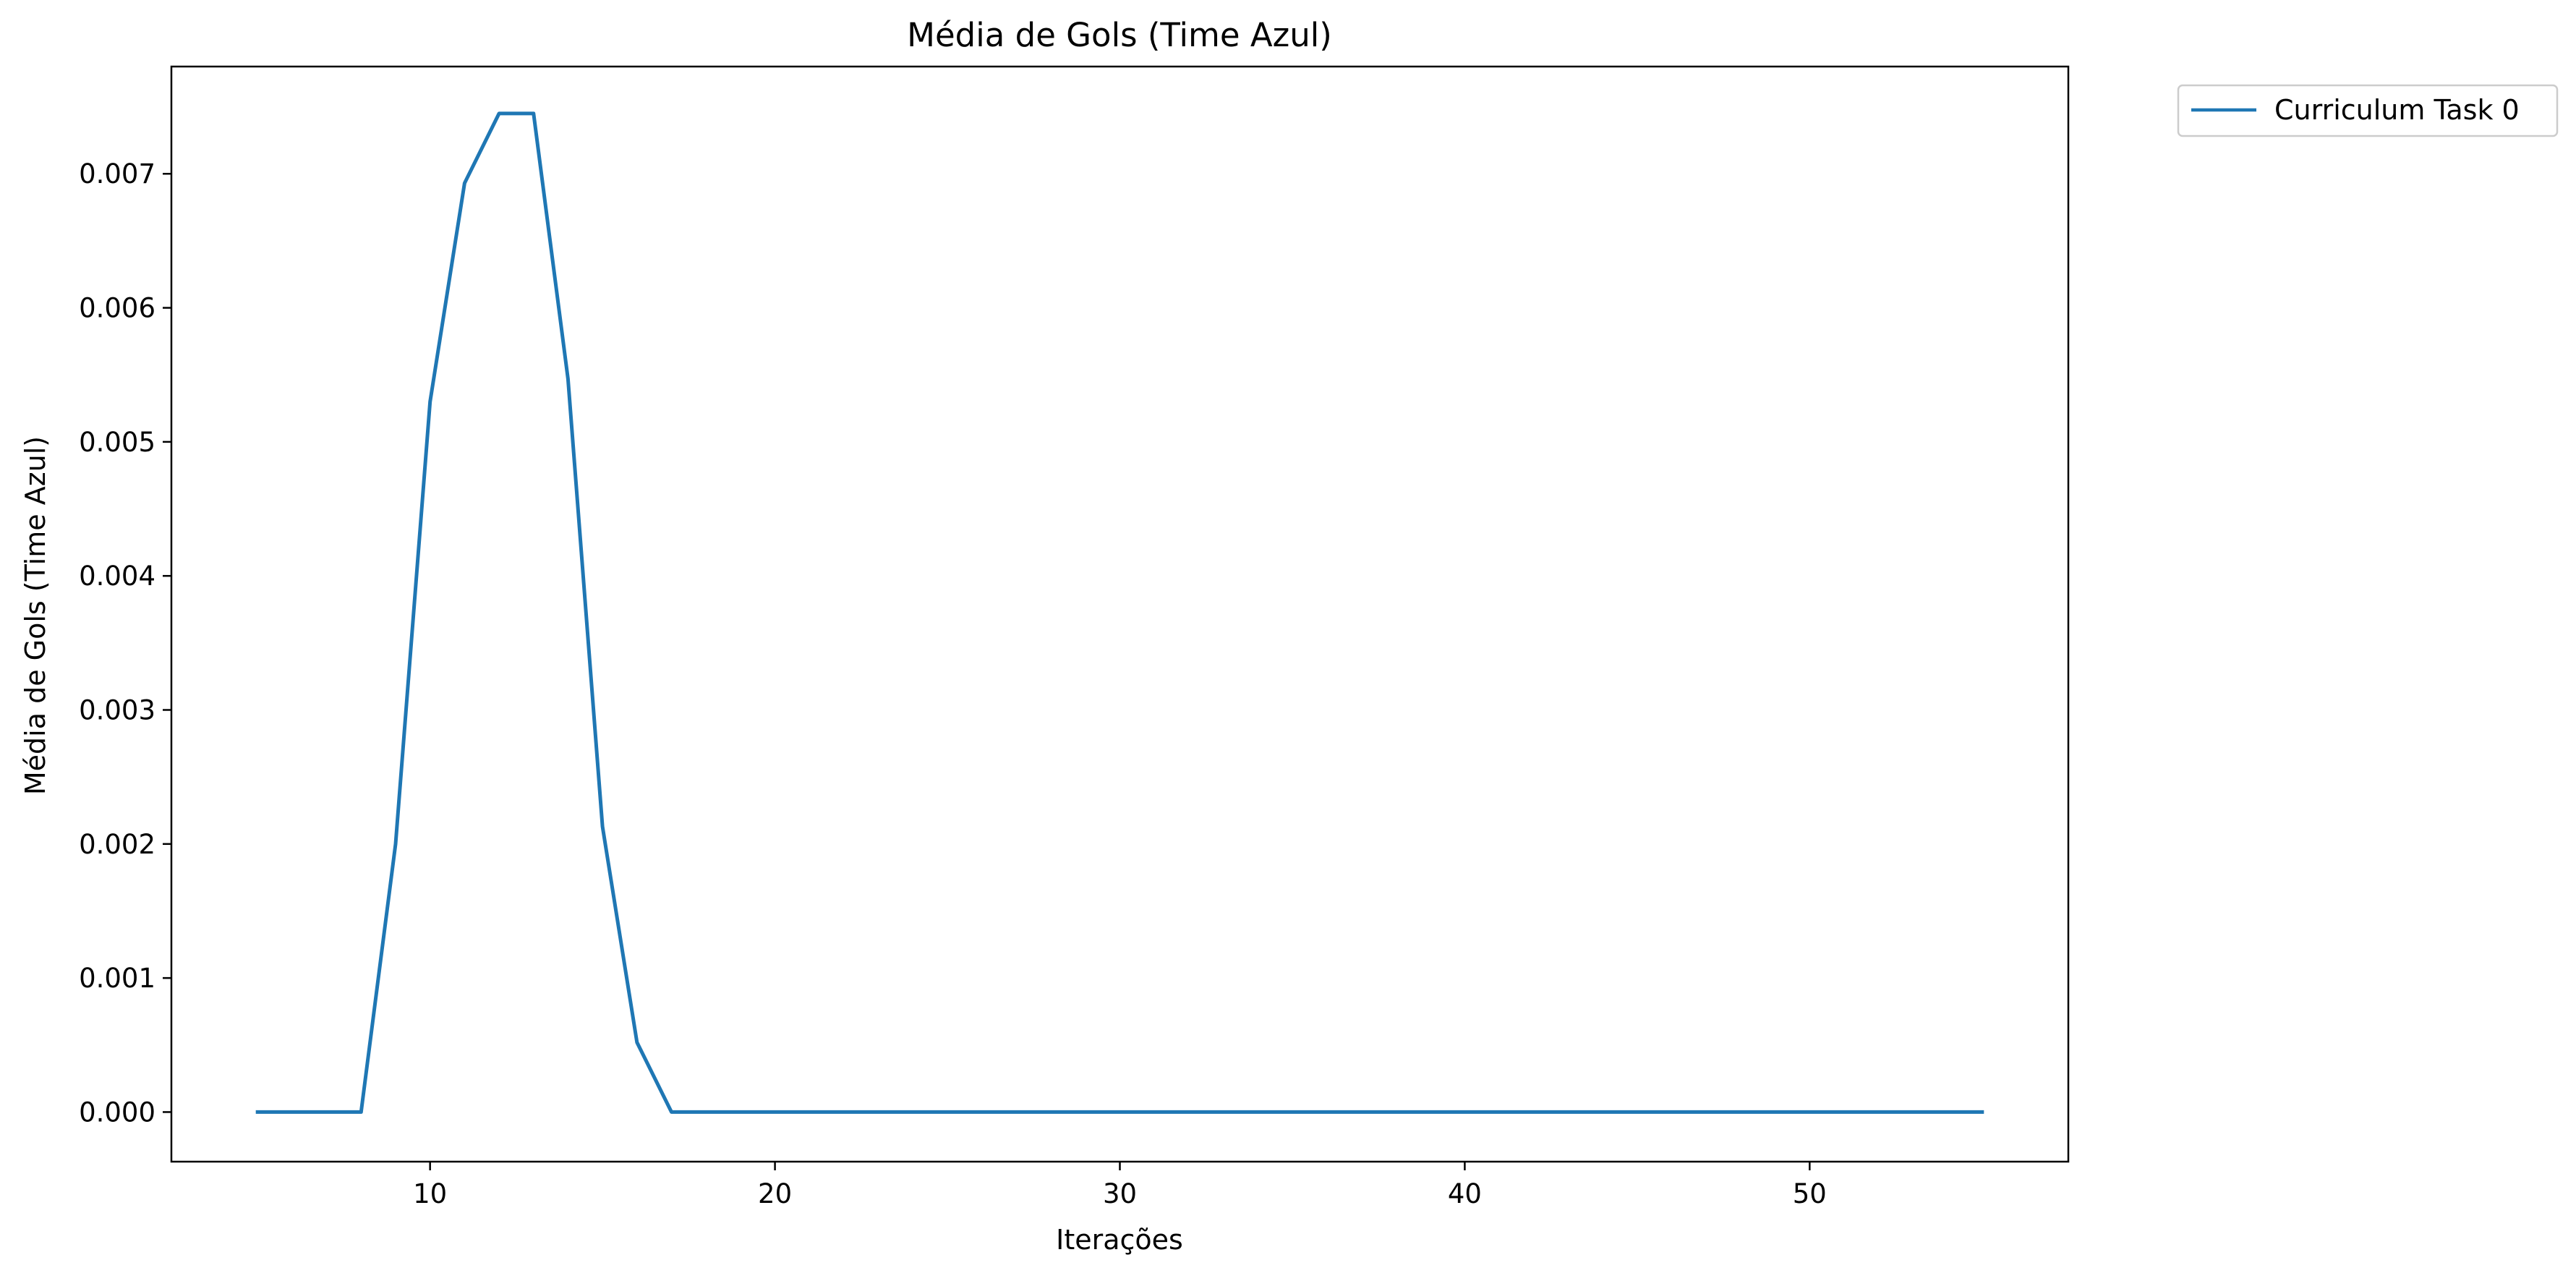 The height and width of the screenshot is (1281, 2576). Describe the element at coordinates (775, 1193) in the screenshot. I see `x-tick-label: 20` at that location.